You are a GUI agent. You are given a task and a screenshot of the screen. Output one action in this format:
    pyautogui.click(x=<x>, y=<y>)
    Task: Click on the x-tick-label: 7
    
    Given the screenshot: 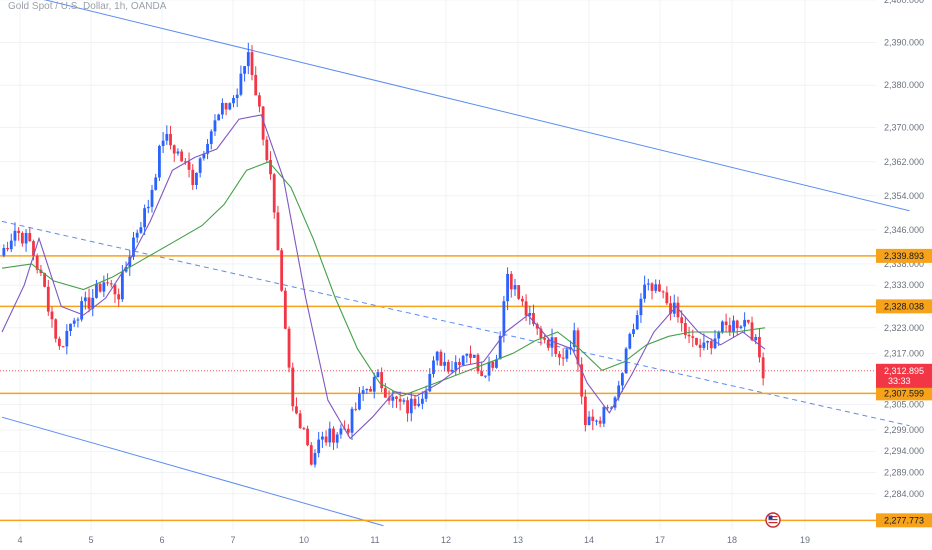 What is the action you would take?
    pyautogui.click(x=232, y=540)
    